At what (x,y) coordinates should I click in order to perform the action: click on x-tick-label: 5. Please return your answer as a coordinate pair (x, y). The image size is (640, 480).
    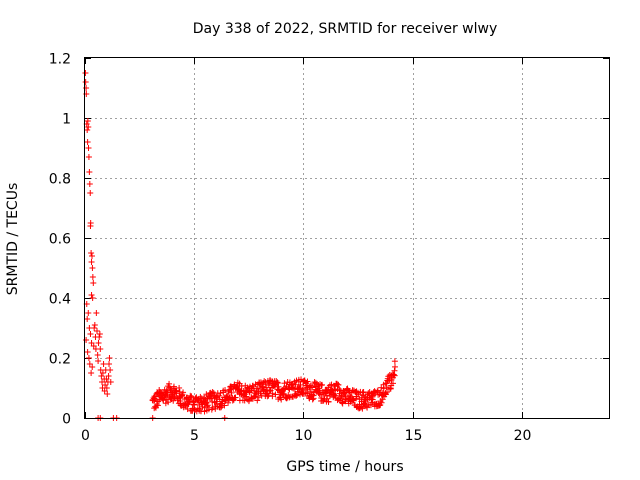
    Looking at the image, I should click on (194, 436).